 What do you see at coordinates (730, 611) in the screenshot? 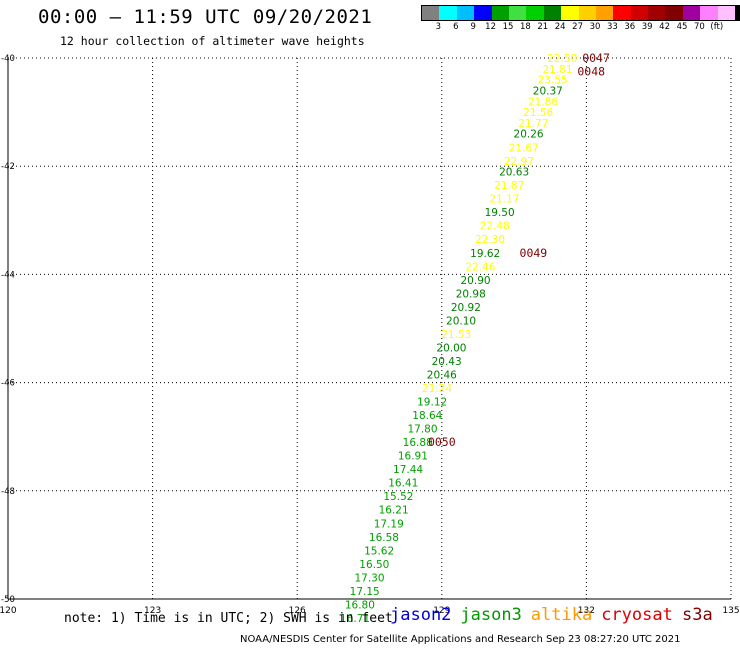
I see `x-tick-label: 135` at bounding box center [730, 611].